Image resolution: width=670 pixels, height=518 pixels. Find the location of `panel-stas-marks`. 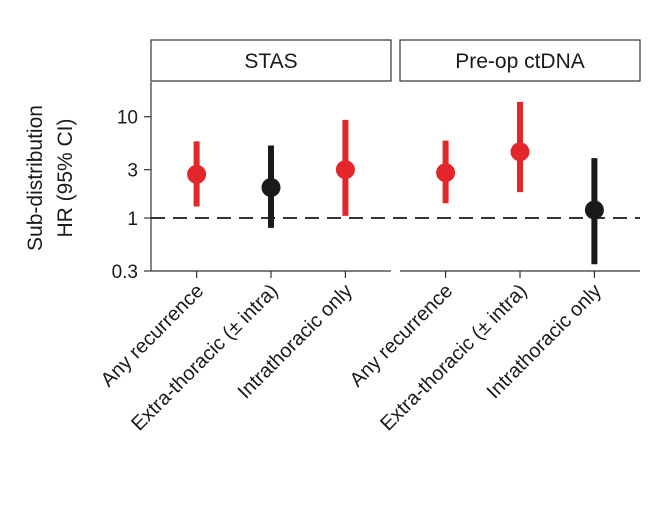

panel-stas-marks is located at coordinates (271, 198).